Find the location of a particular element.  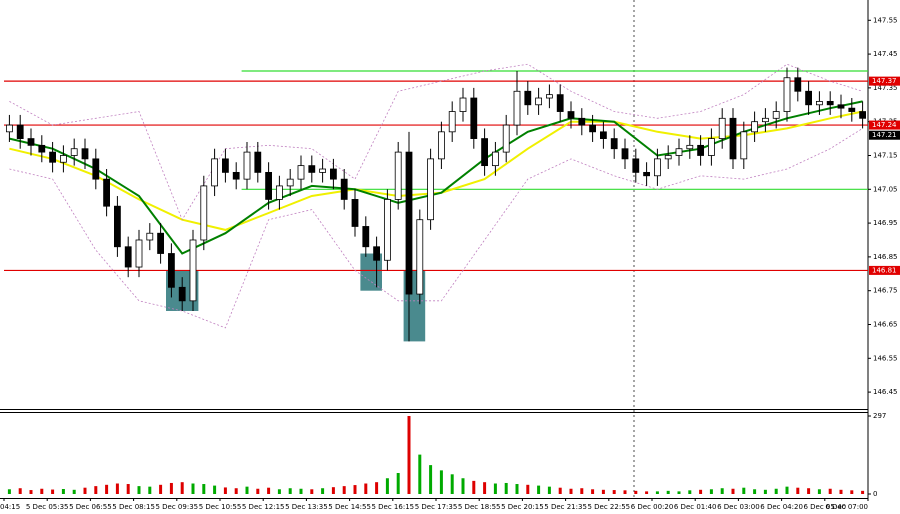

y-tick-label: 146.95 is located at coordinates (885, 223).